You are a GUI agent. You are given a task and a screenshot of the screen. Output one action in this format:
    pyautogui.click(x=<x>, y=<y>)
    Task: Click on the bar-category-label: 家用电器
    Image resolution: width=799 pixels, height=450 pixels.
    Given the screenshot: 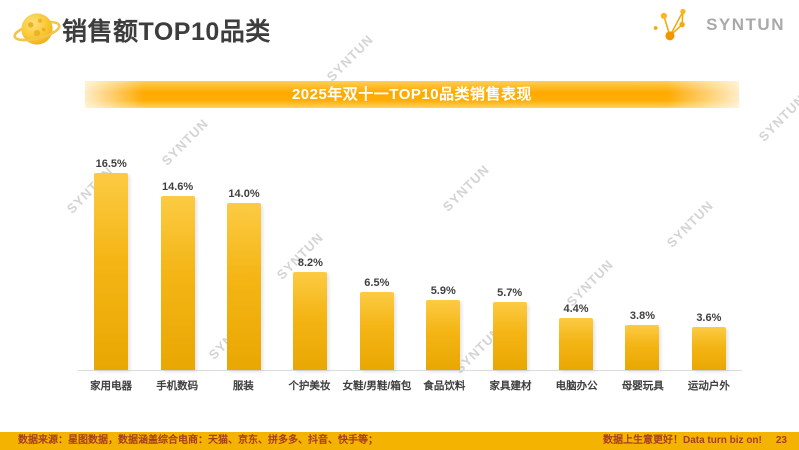 What is the action you would take?
    pyautogui.click(x=111, y=386)
    